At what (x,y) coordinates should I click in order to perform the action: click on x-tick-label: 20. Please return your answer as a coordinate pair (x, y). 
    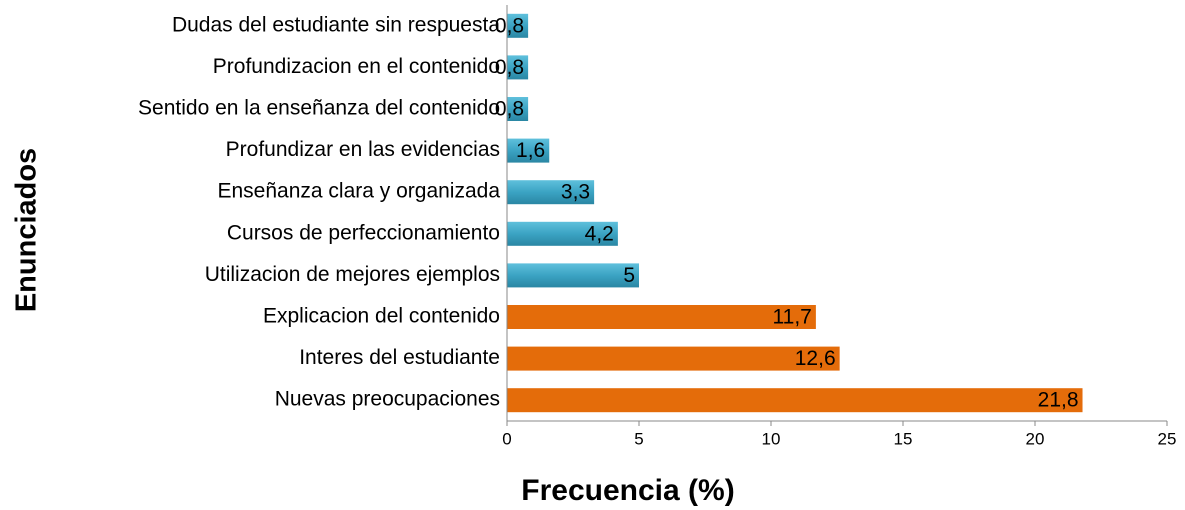
    Looking at the image, I should click on (1035, 438).